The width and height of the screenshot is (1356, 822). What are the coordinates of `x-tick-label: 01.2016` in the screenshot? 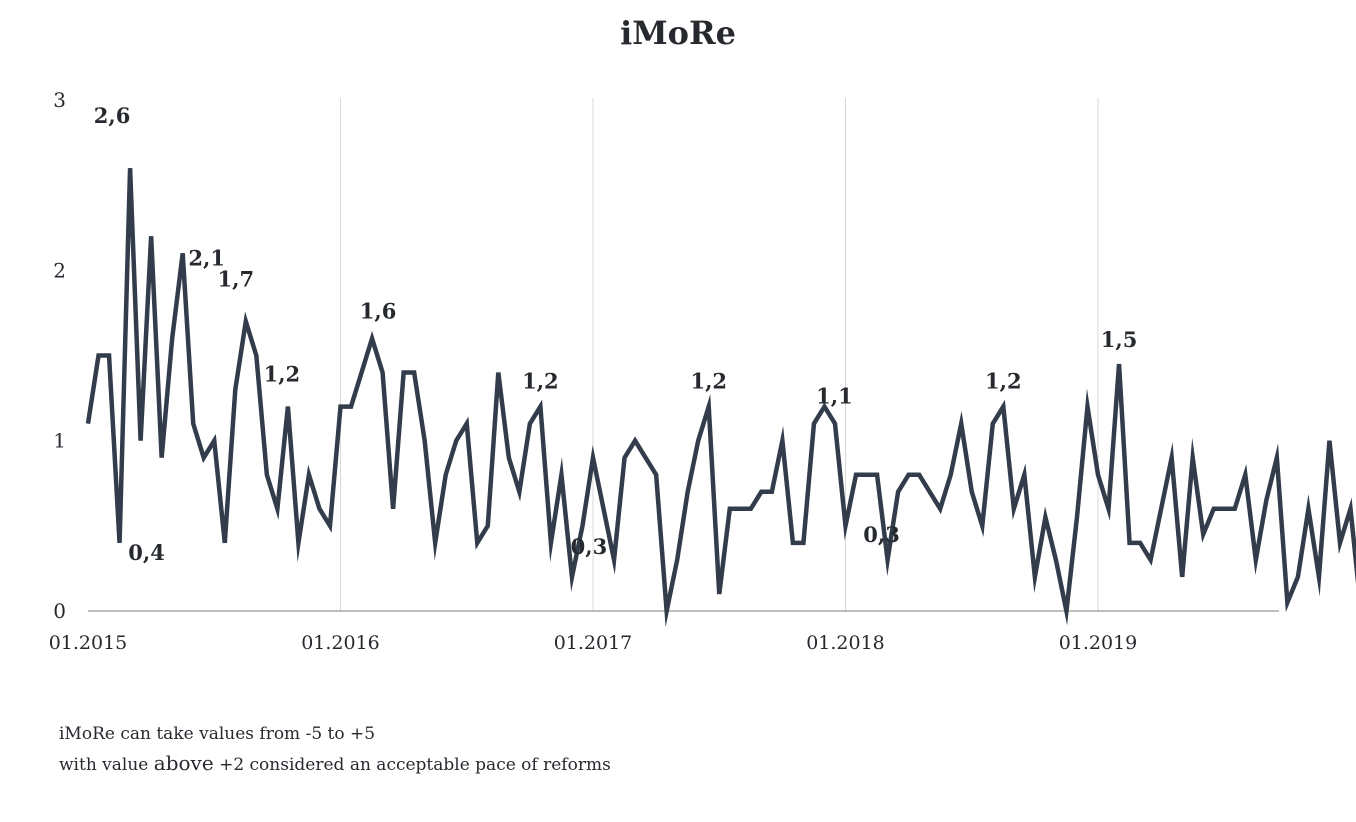 It's located at (340, 643).